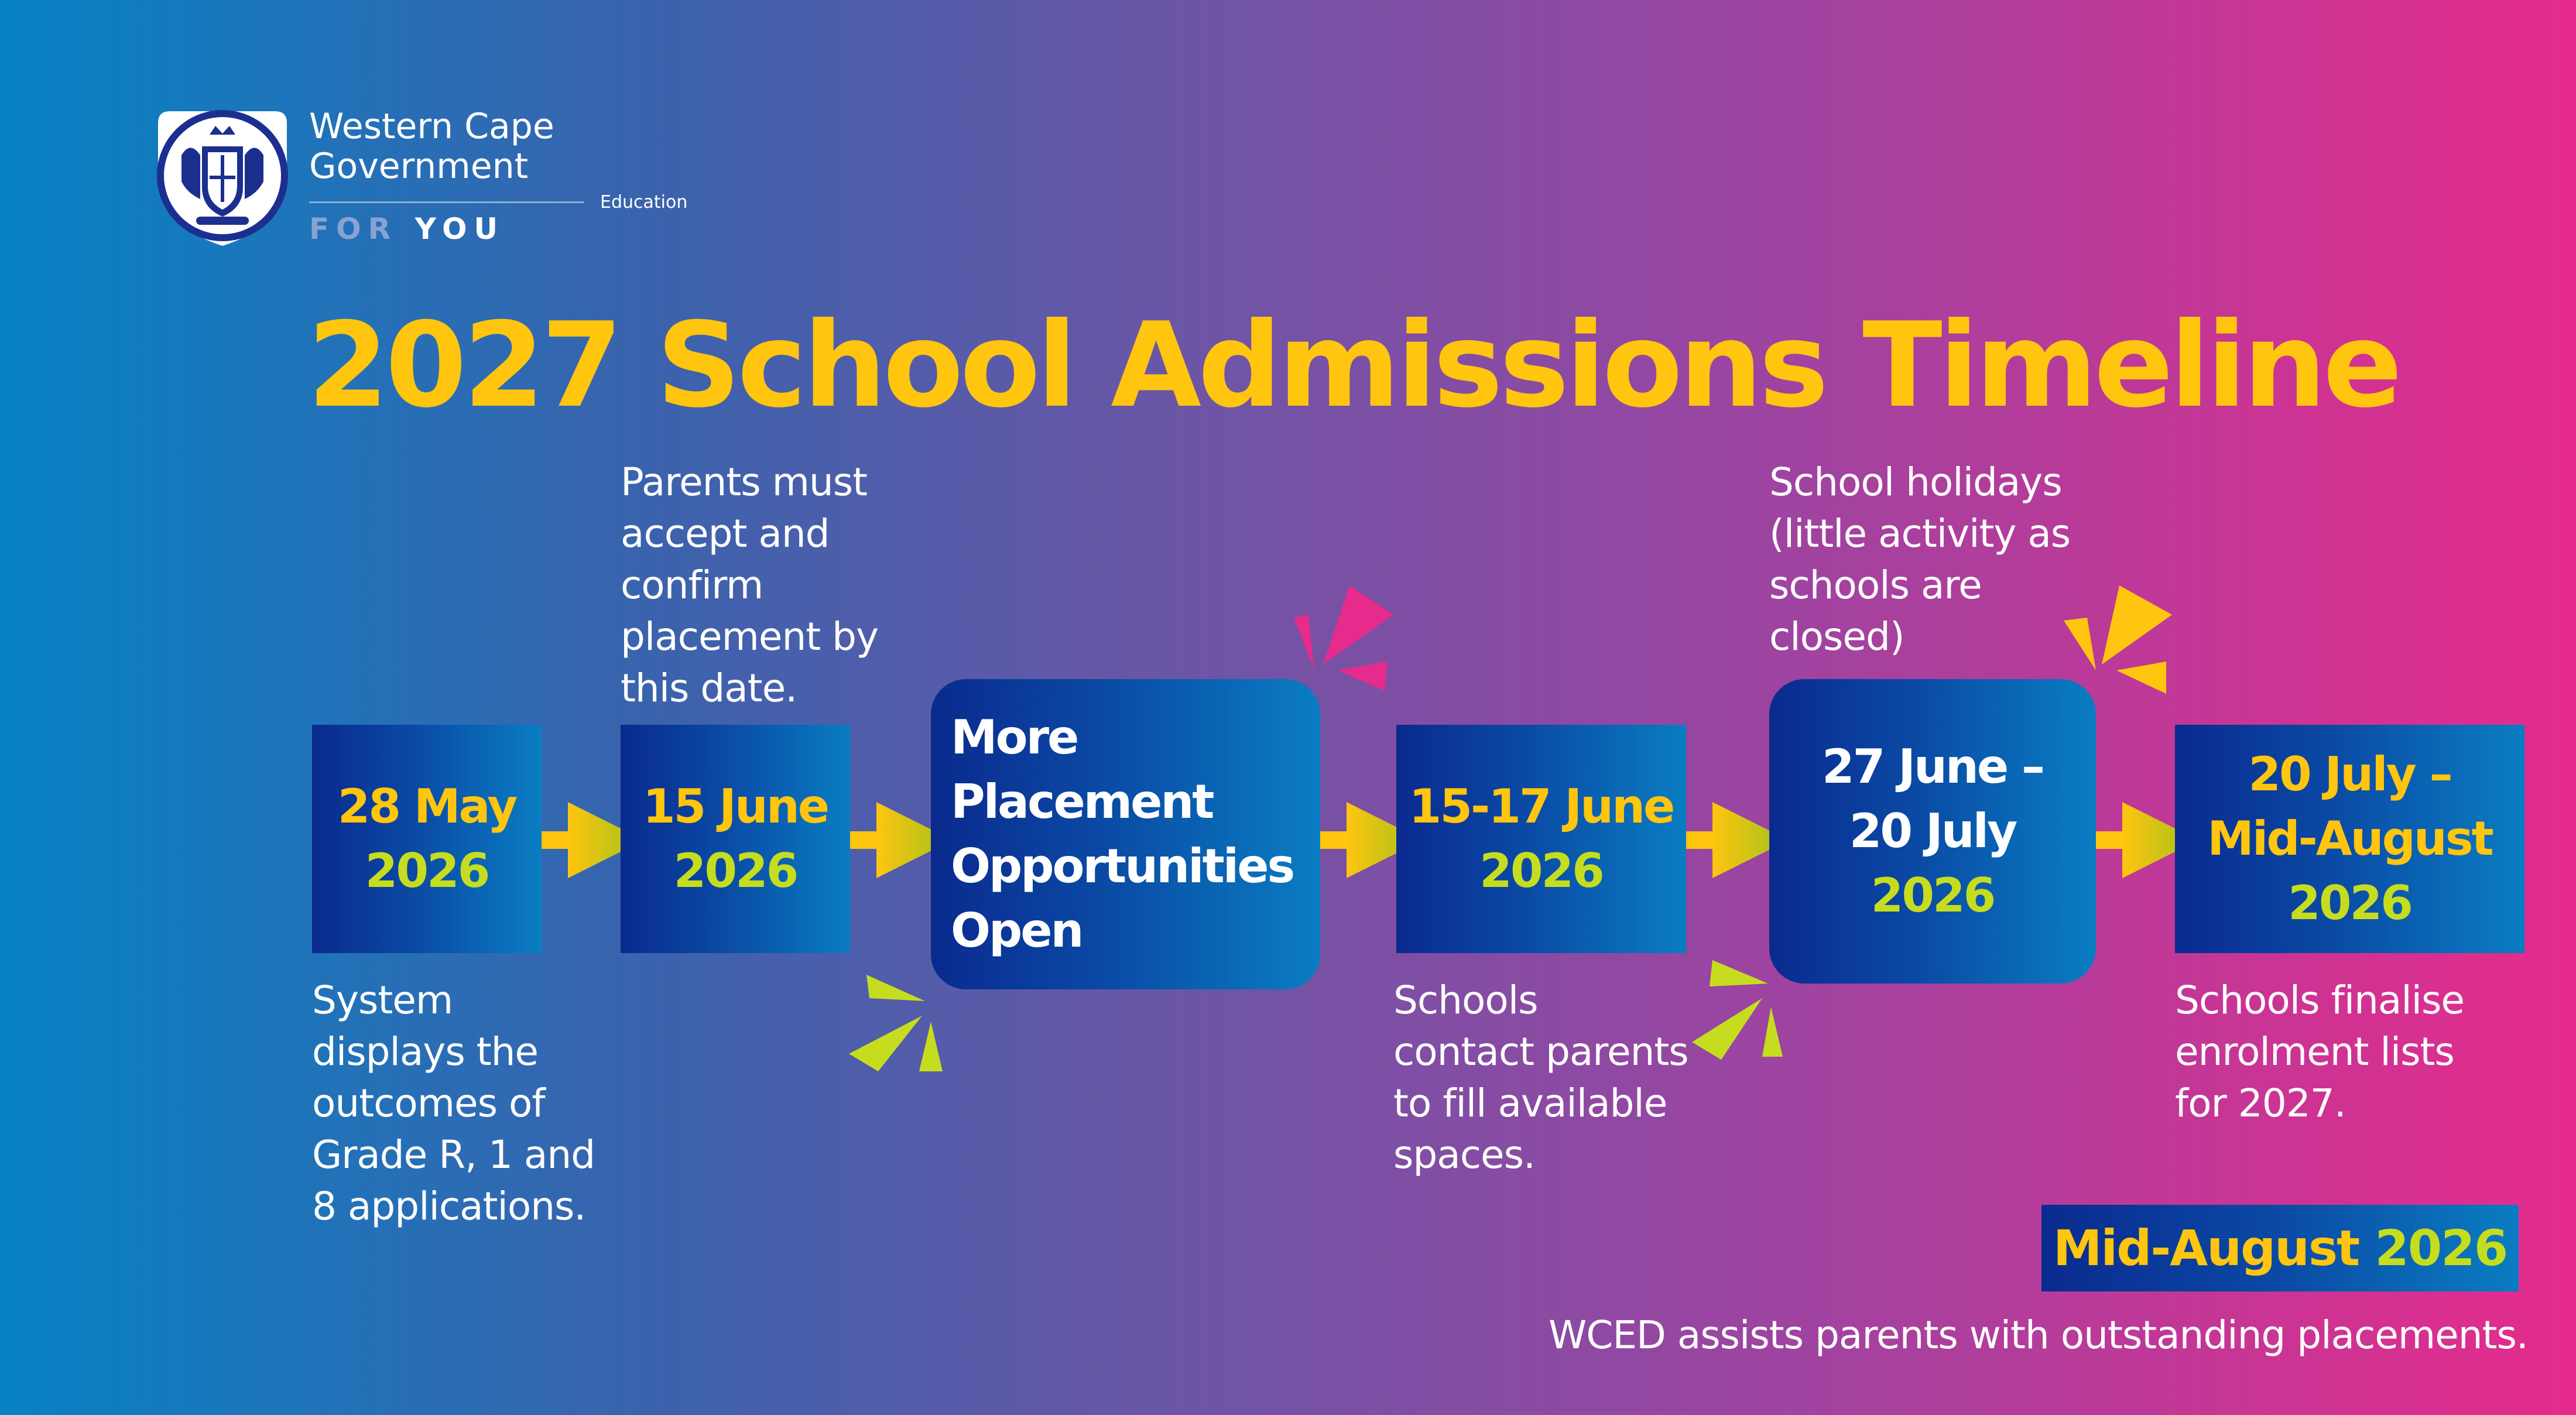 Image resolution: width=2576 pixels, height=1415 pixels. What do you see at coordinates (1541, 839) in the screenshot?
I see `step-box-15-17-june: 15-17 June 2026` at bounding box center [1541, 839].